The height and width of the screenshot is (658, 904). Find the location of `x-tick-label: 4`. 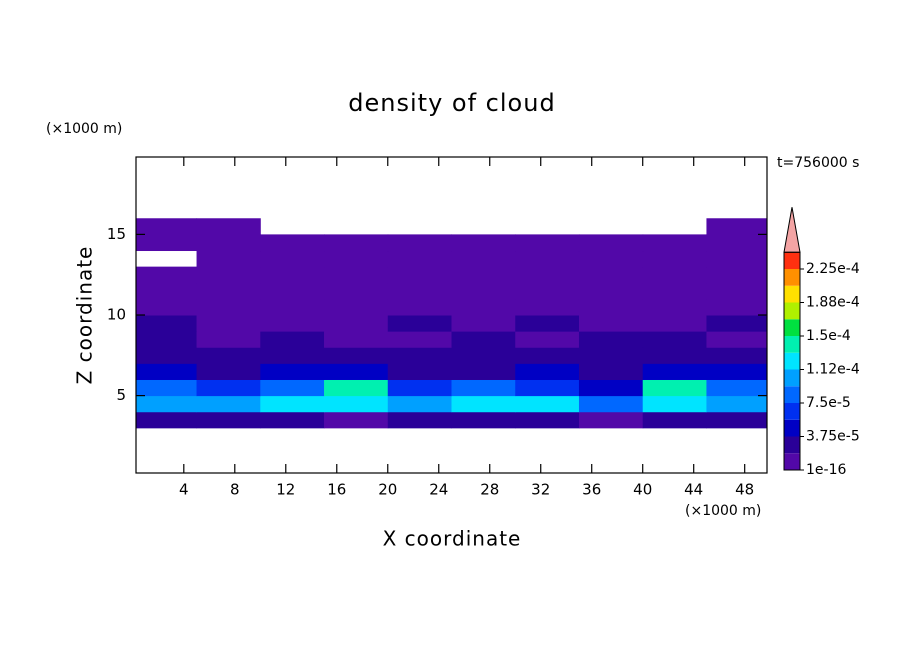

x-tick-label: 4 is located at coordinates (184, 490).